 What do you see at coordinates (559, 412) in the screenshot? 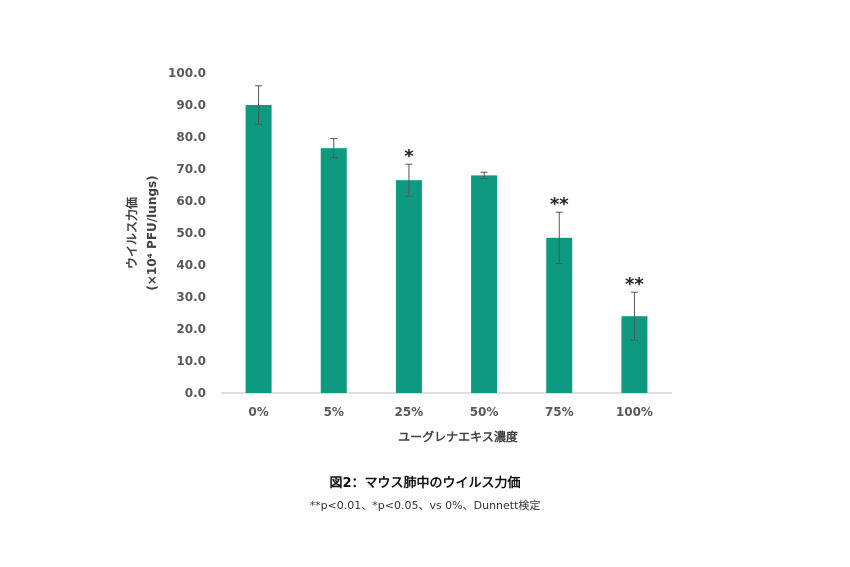
I see `x-tick-label: 75%` at bounding box center [559, 412].